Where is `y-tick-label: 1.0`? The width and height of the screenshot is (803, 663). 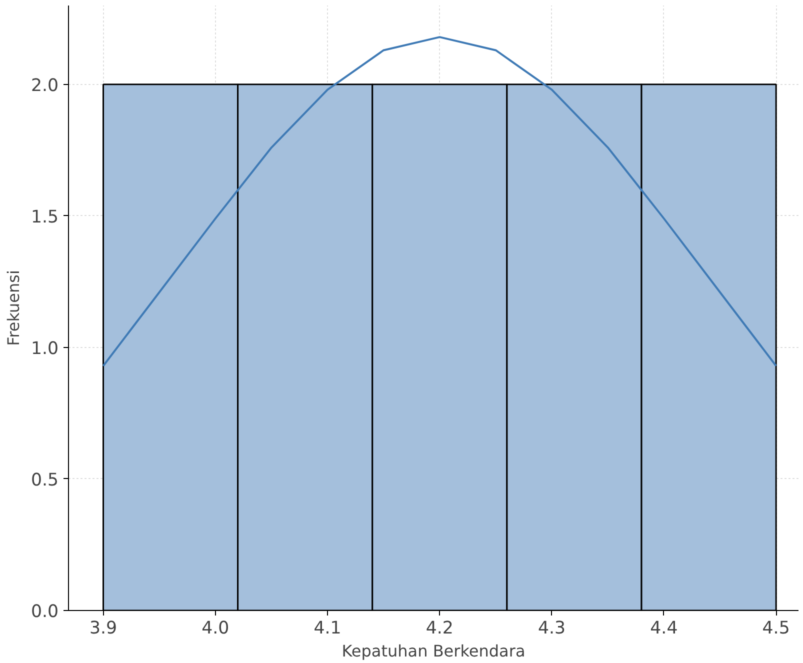 y-tick-label: 1.0 is located at coordinates (44, 348).